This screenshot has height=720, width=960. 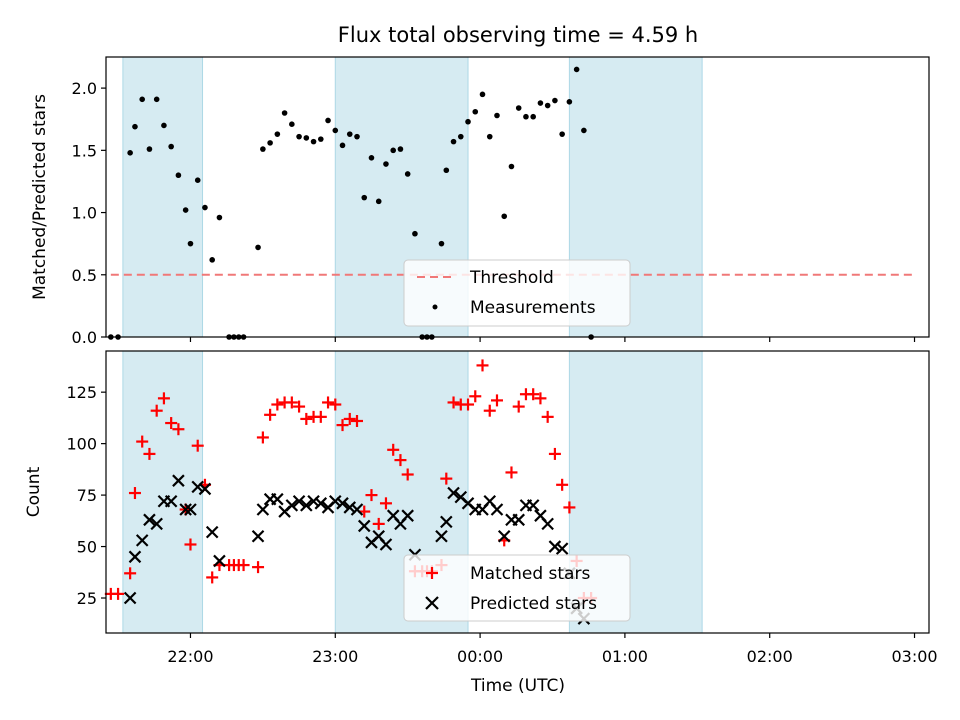 I want to click on y-tick-label: 0.0, so click(x=84, y=337).